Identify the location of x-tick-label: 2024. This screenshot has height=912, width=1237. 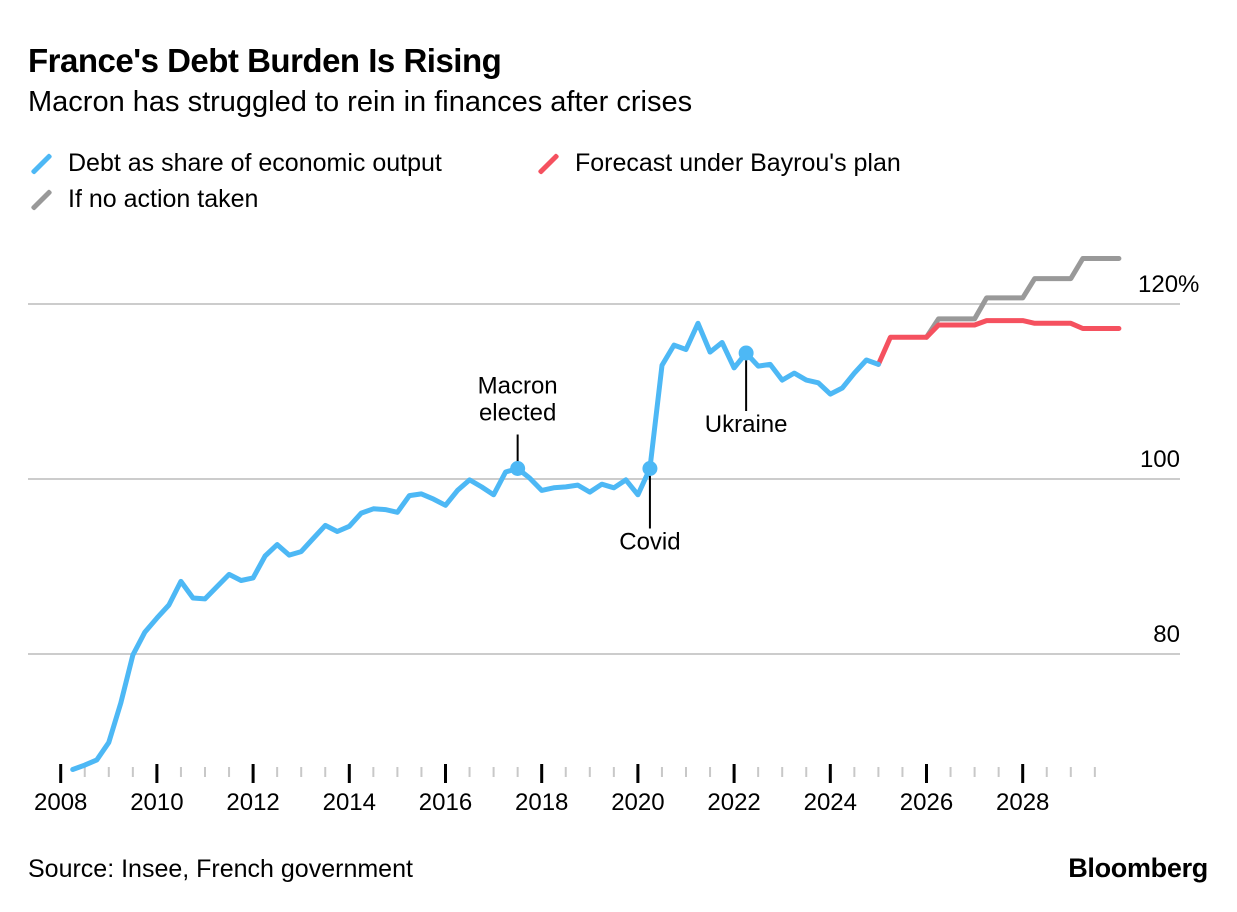
(830, 802).